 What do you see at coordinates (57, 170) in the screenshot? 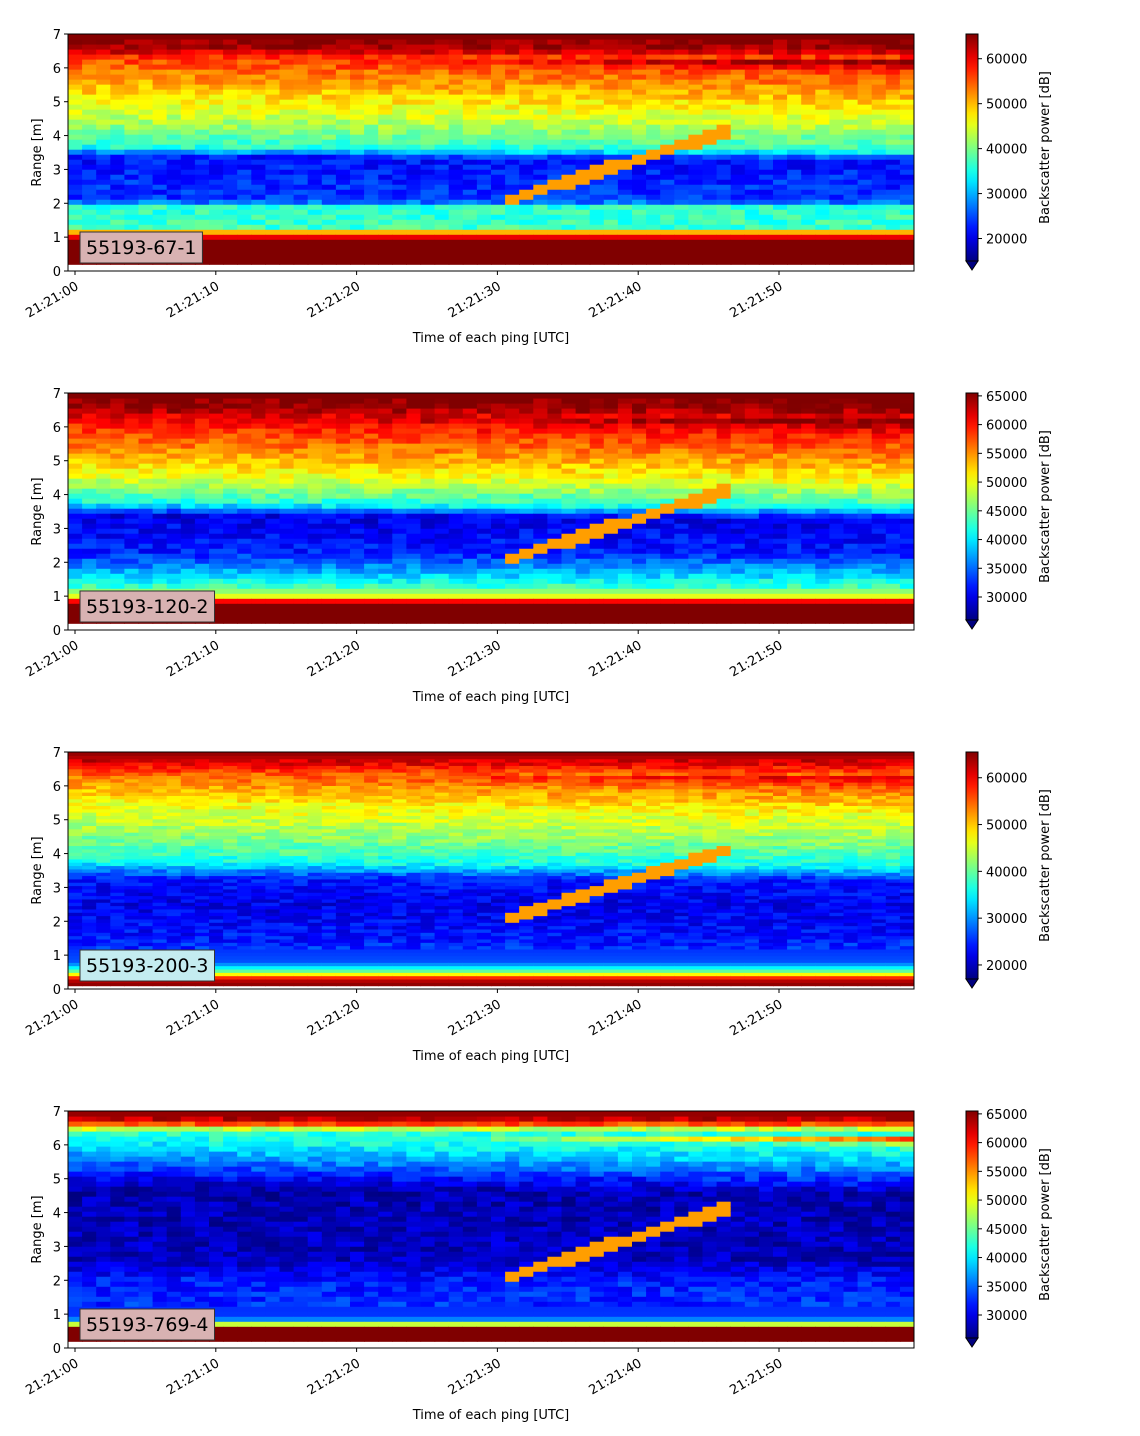
I see `y-tick-label: 3` at bounding box center [57, 170].